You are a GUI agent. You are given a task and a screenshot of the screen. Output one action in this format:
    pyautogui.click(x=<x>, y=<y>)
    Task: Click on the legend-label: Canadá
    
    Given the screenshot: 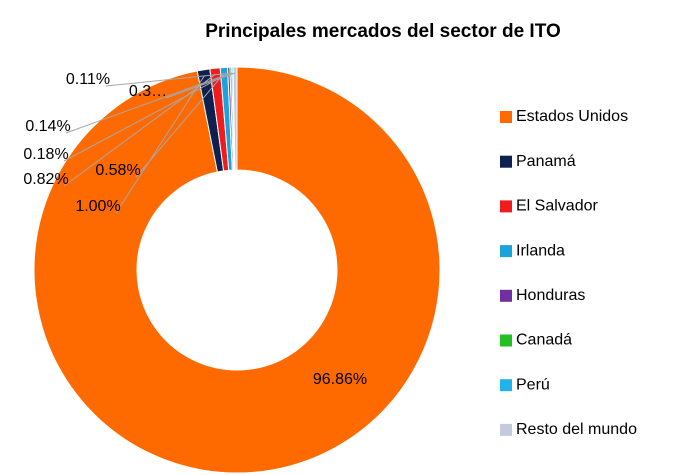 What is the action you would take?
    pyautogui.click(x=544, y=340)
    